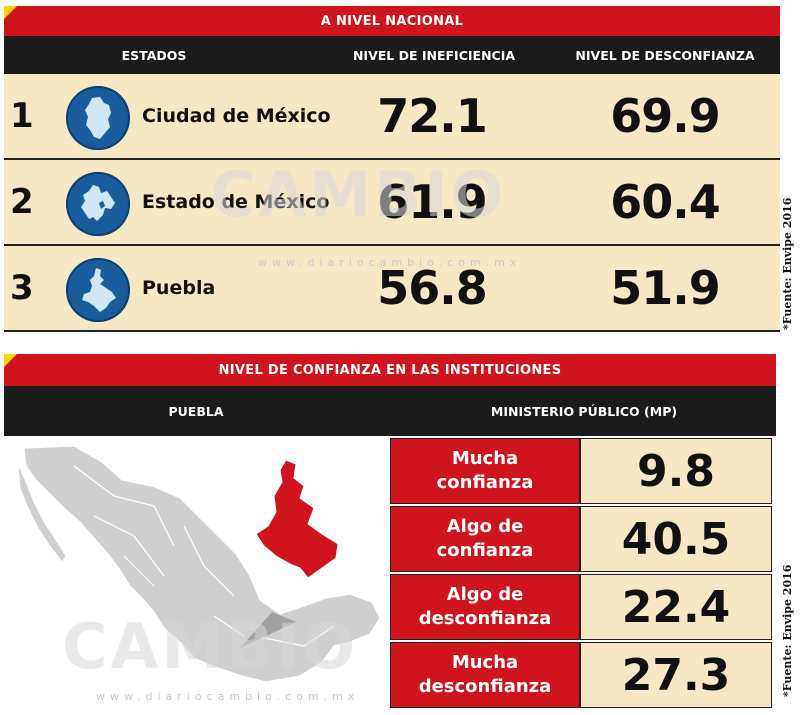  What do you see at coordinates (676, 471) in the screenshot?
I see `confianza-value: 9.8` at bounding box center [676, 471].